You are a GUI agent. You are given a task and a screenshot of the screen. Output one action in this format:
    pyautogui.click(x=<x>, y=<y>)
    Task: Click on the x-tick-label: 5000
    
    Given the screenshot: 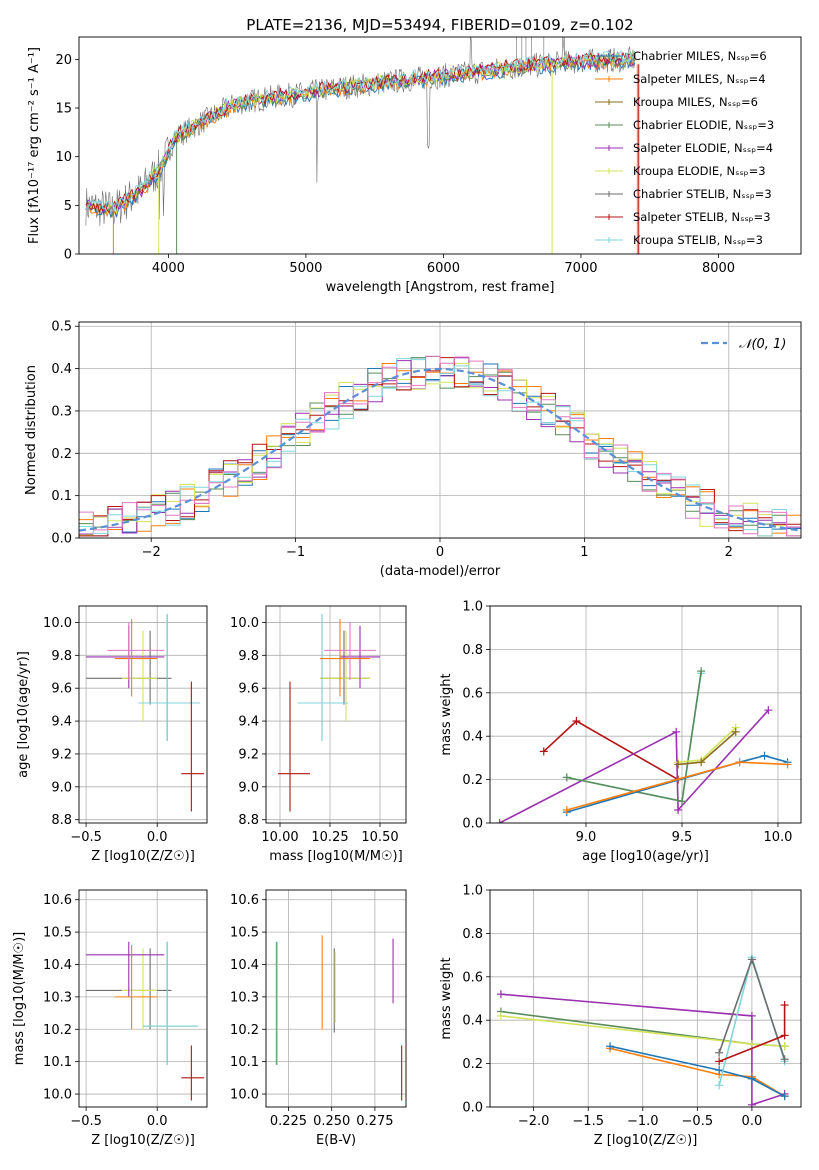 What is the action you would take?
    pyautogui.click(x=305, y=268)
    